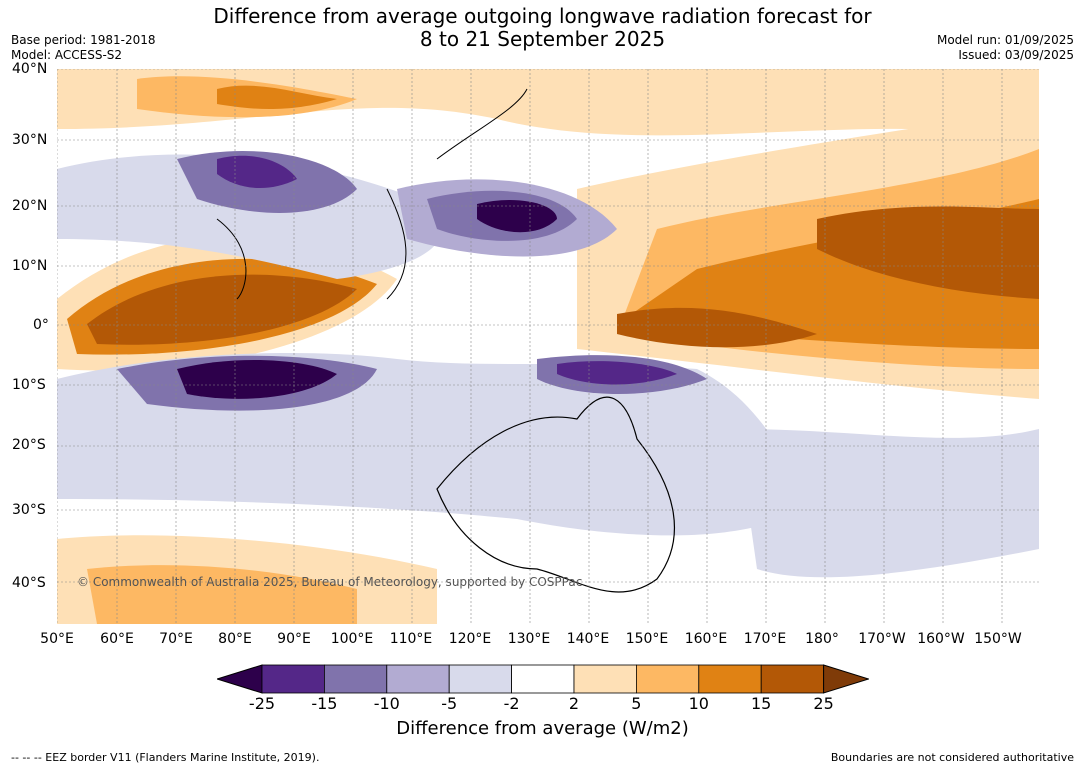 This screenshot has width=1085, height=770. I want to click on colorbar-tick-label: -5, so click(449, 703).